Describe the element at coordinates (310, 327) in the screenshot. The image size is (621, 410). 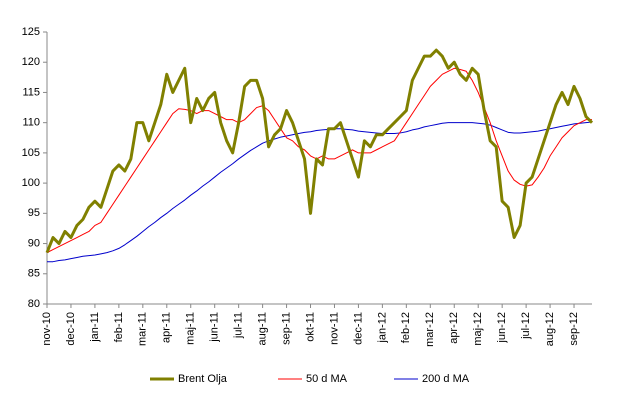
I see `x-tick-label: okt-11` at that location.